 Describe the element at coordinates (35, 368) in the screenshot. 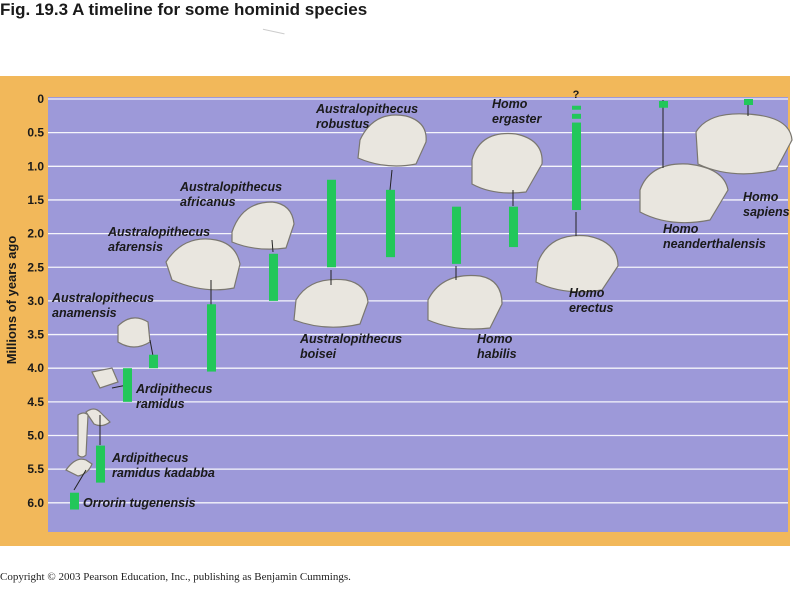

I see `y-tick-label: 4.0` at that location.